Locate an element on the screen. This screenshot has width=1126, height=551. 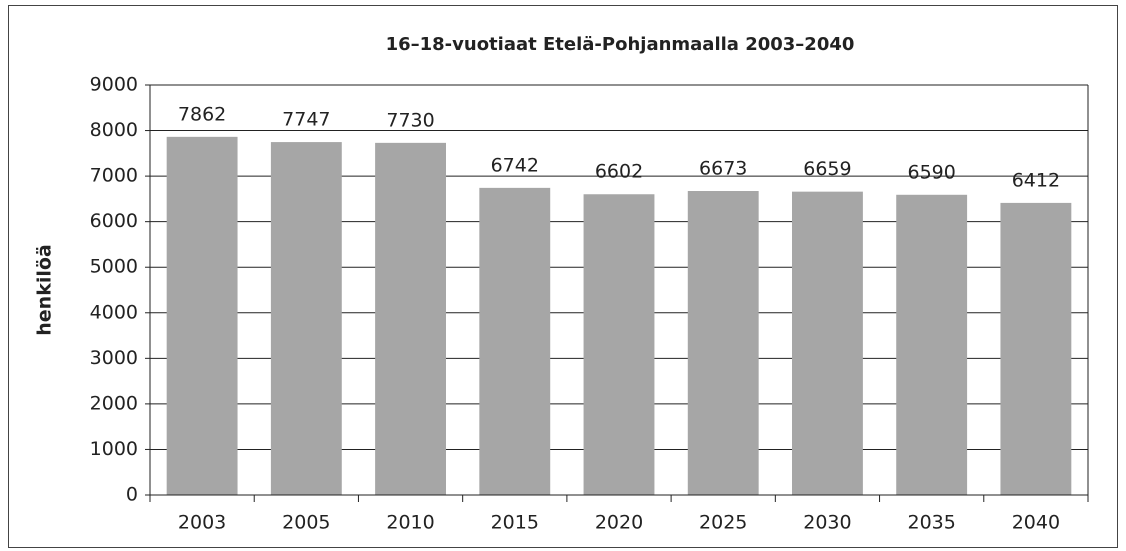
y-tick-label: 6000 is located at coordinates (114, 221).